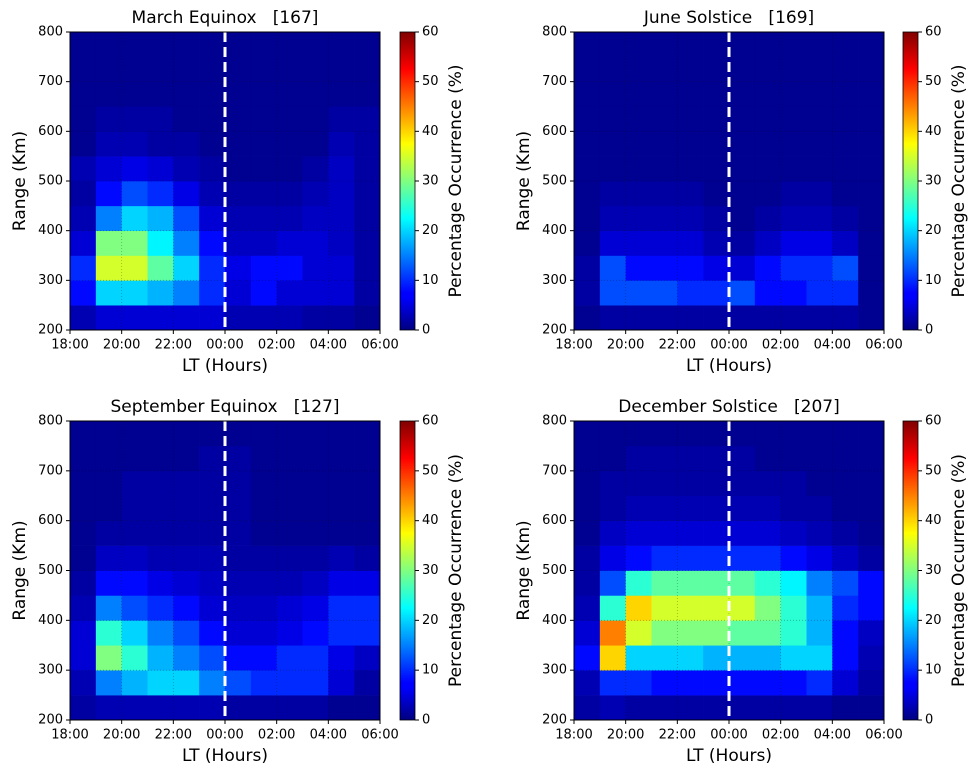  I want to click on x-tick-label: 22:00, so click(677, 345).